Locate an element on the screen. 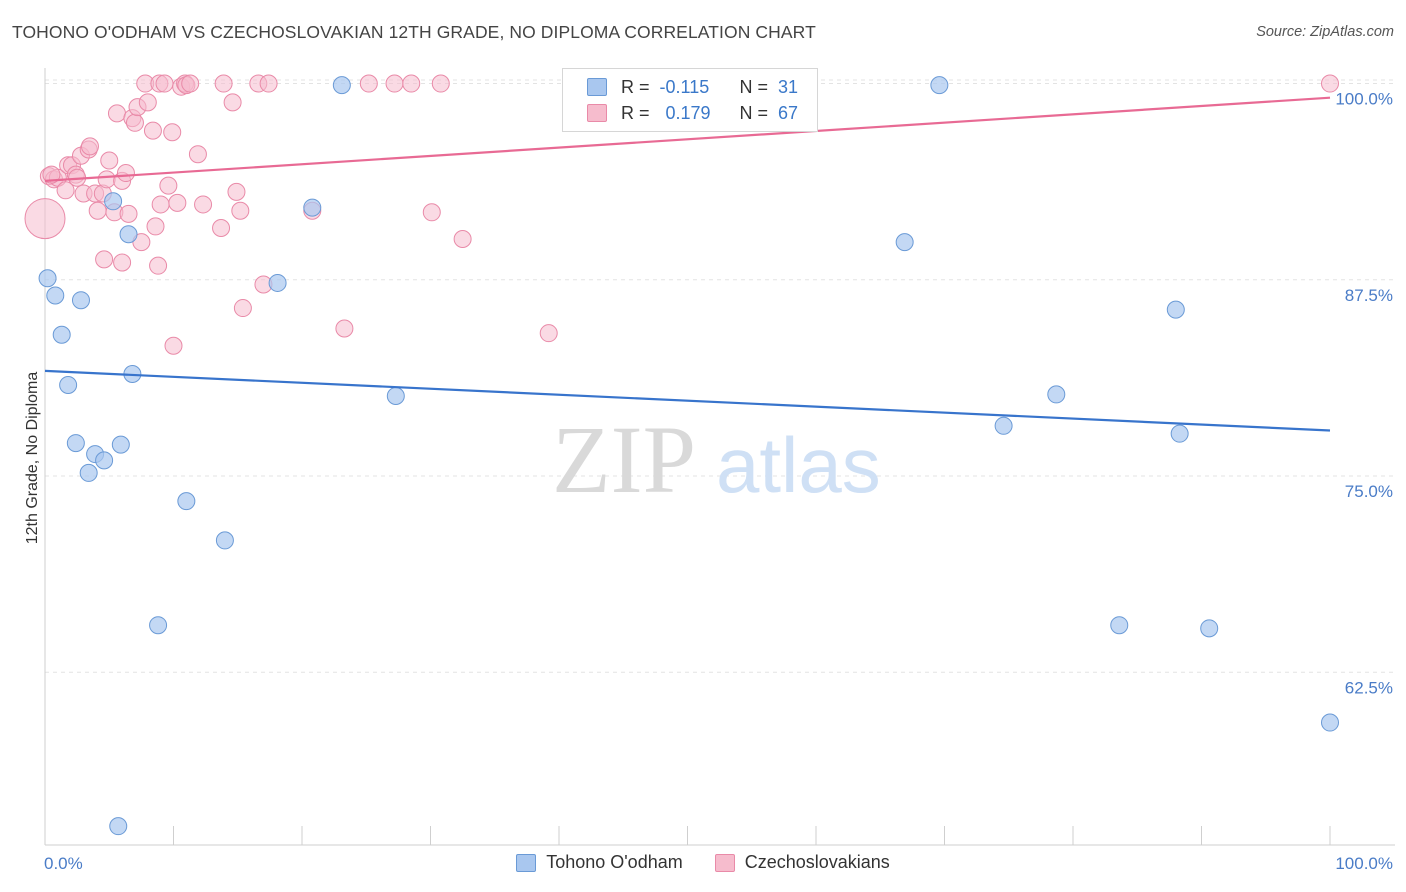 The height and width of the screenshot is (892, 1406). watermark-zip: ZIP is located at coordinates (624, 459).